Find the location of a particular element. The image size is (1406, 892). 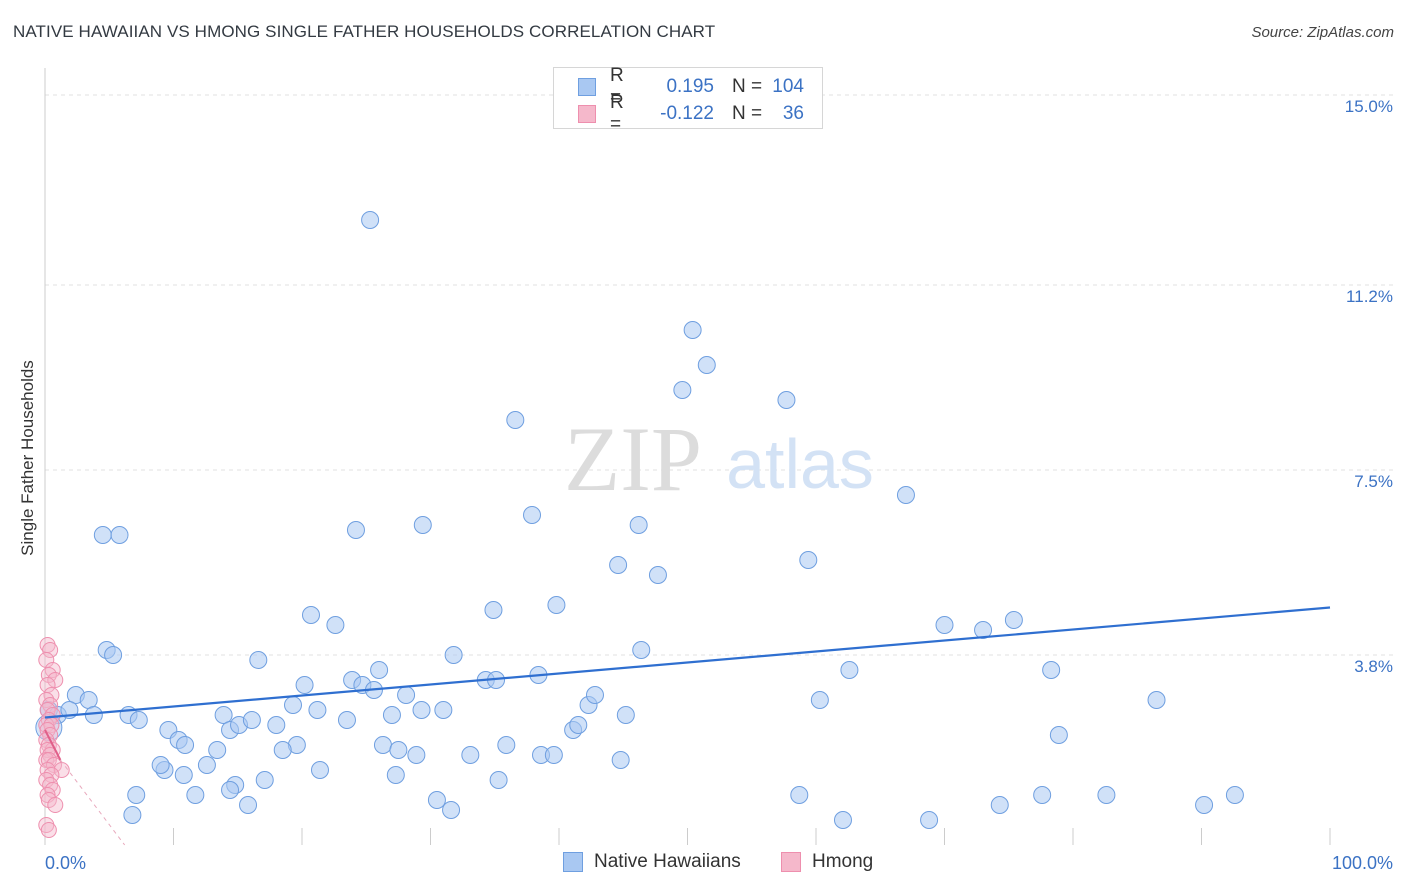

watermark: ZIP atlas is located at coordinates (719, 459).